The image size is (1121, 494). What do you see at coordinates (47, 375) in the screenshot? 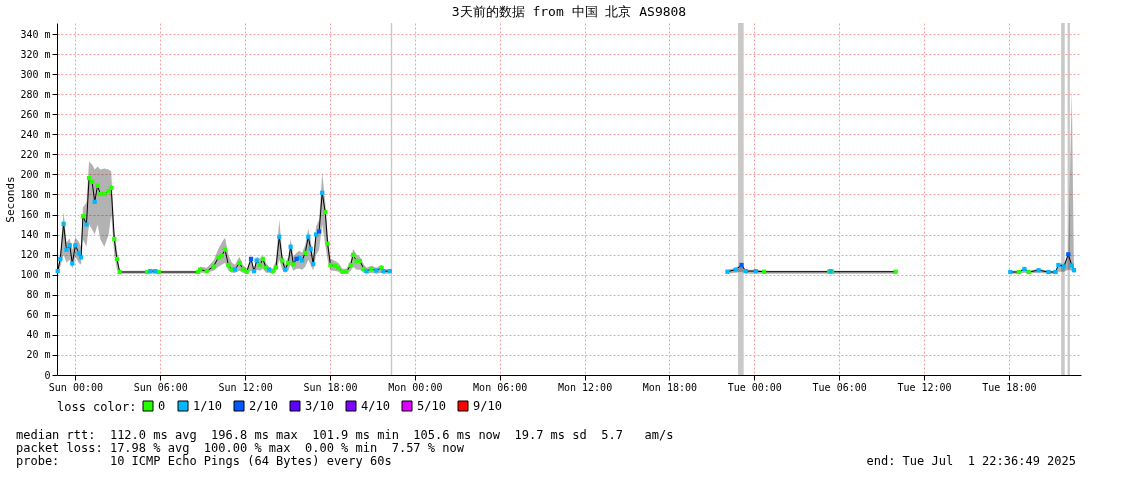
I see `y-tick-label: 0` at bounding box center [47, 375].